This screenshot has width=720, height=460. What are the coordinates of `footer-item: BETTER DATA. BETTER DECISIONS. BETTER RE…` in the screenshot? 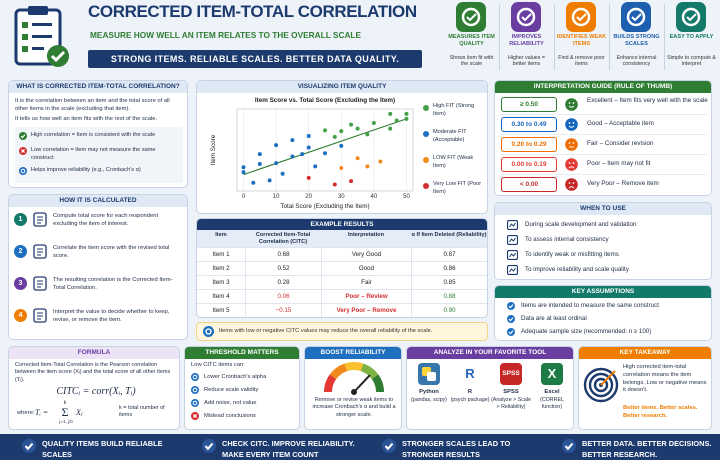 It's located at (647, 449).